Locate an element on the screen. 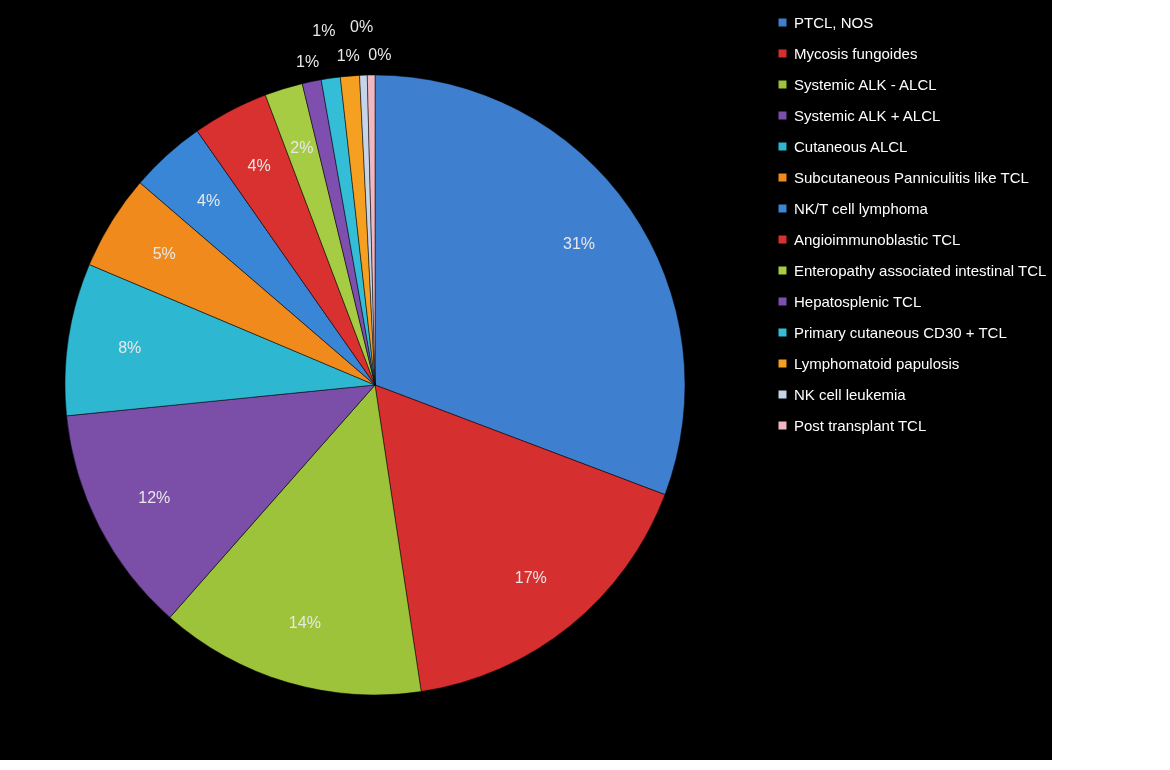 The height and width of the screenshot is (770, 1170). data-label: 2% is located at coordinates (302, 148).